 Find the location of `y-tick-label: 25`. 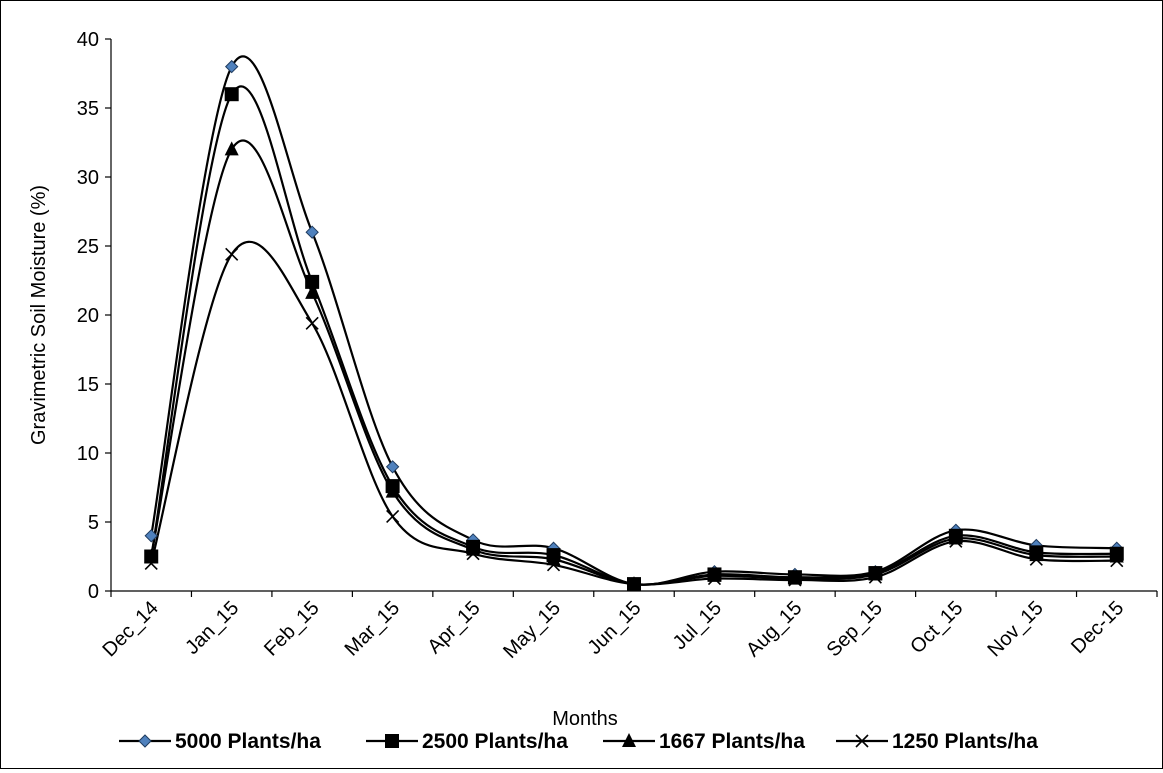

y-tick-label: 25 is located at coordinates (88, 247).